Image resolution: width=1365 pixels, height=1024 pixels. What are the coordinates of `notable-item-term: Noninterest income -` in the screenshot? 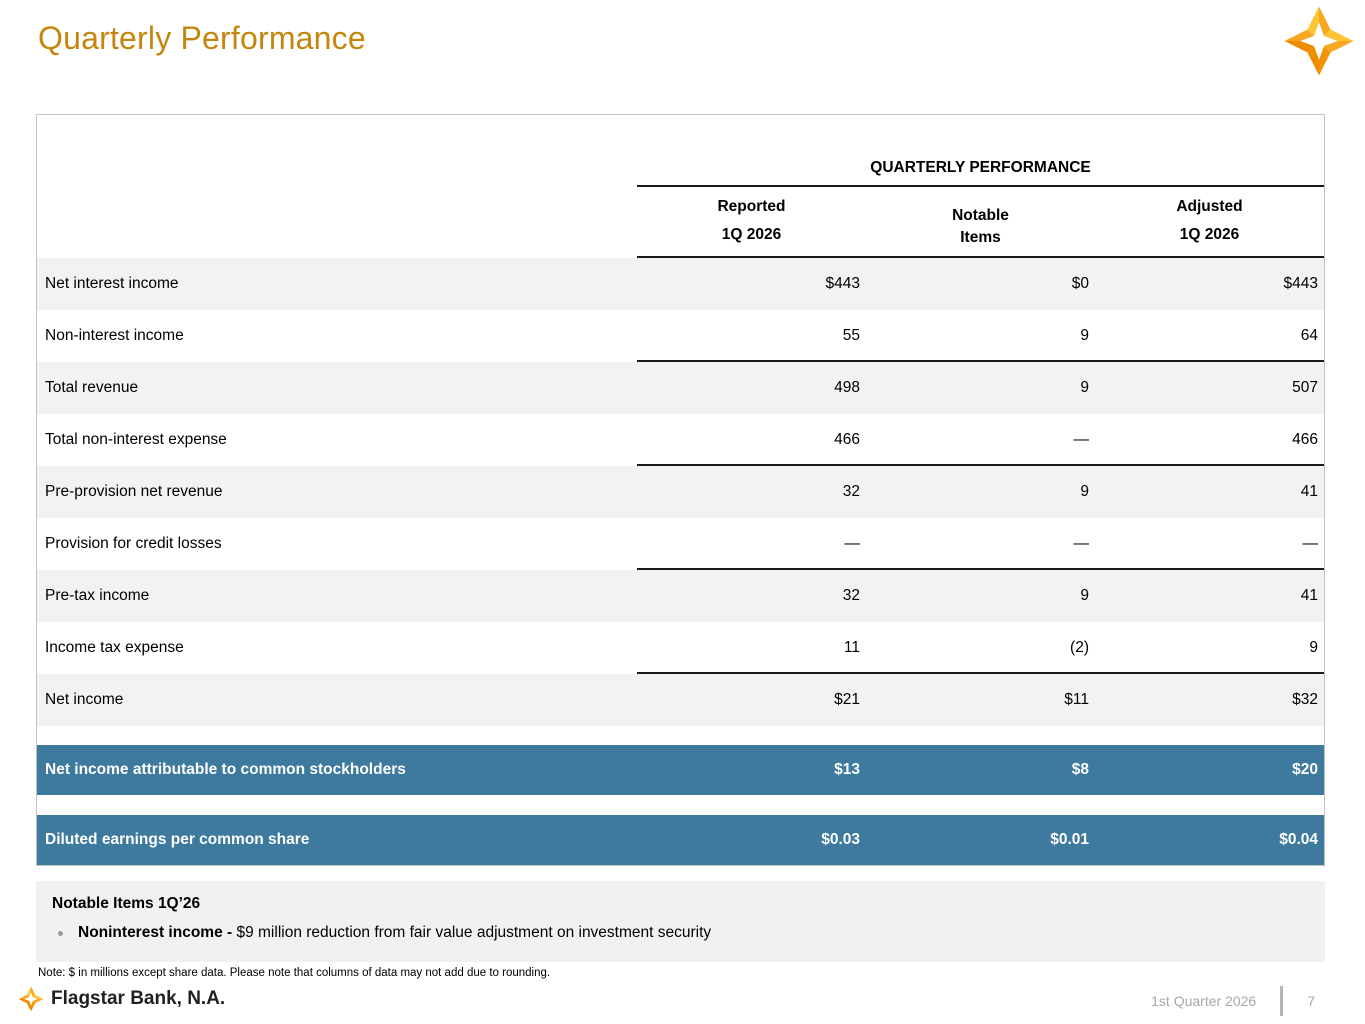 It's located at (157, 932).